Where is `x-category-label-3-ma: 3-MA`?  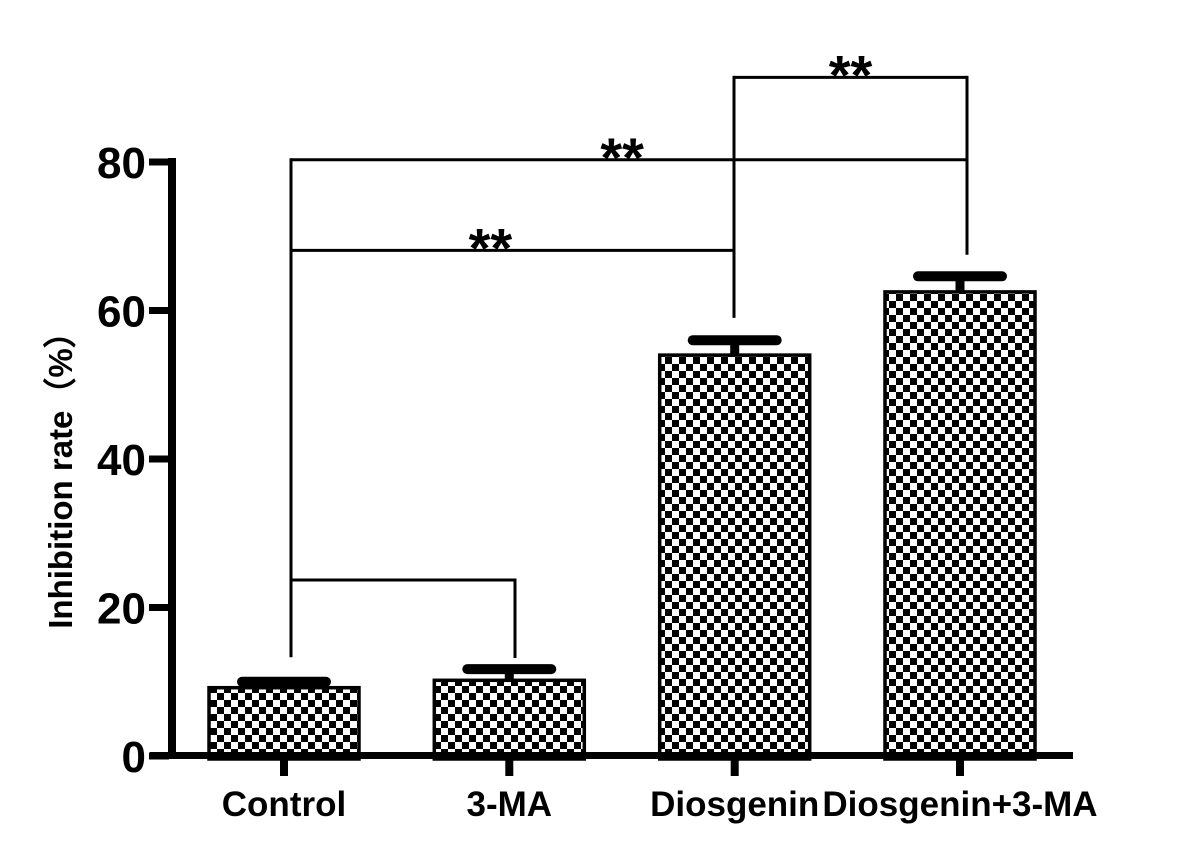
x-category-label-3-ma: 3-MA is located at coordinates (510, 804).